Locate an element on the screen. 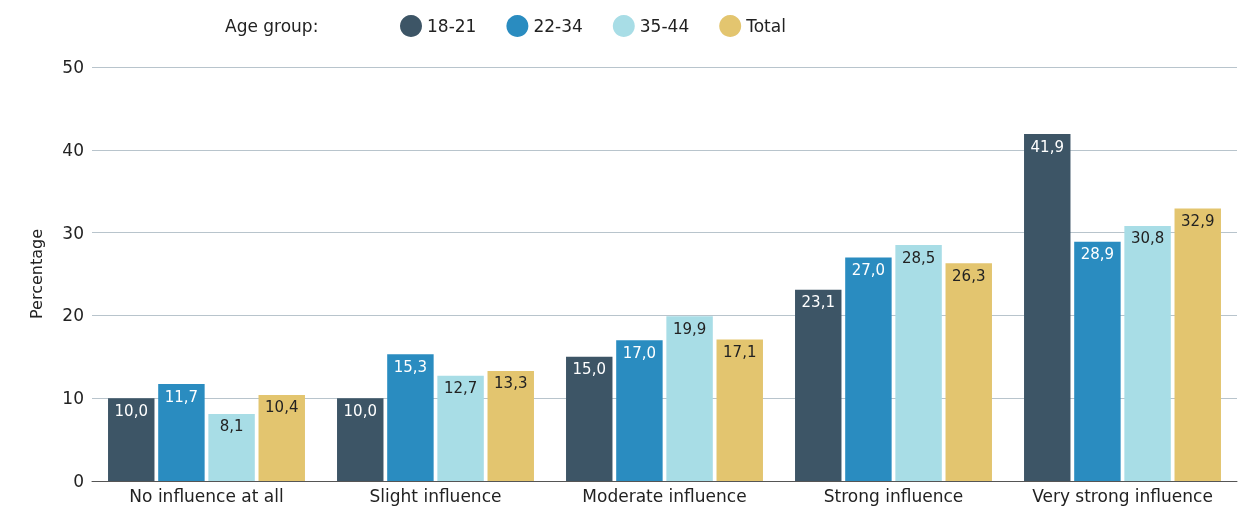 Image resolution: width=1245 pixels, height=513 pixels. legend-title: Age group: is located at coordinates (272, 25).